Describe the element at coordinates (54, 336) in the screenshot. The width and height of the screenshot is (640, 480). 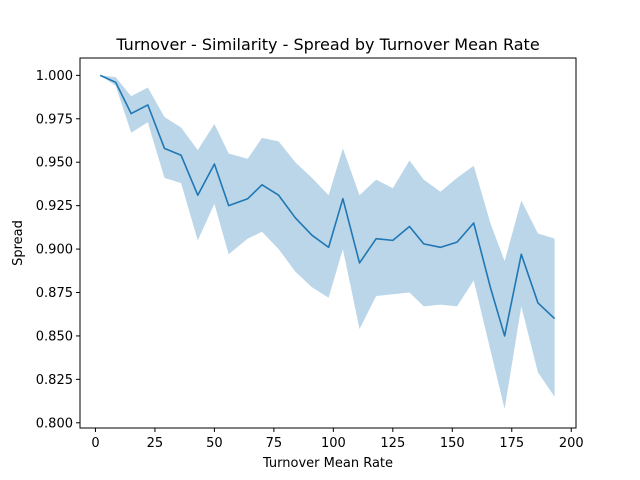
I see `y-tick-label: 0.850` at that location.